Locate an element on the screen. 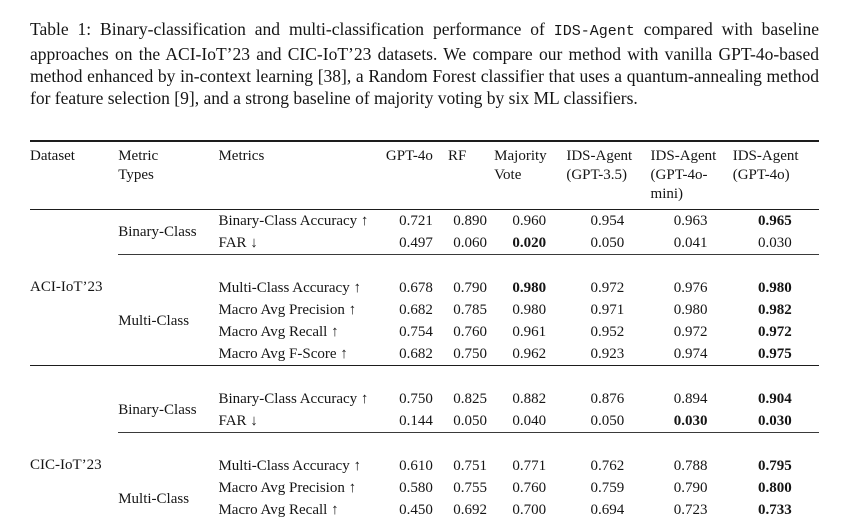 This screenshot has height=517, width=845. value-cell: 0.882 is located at coordinates (529, 398).